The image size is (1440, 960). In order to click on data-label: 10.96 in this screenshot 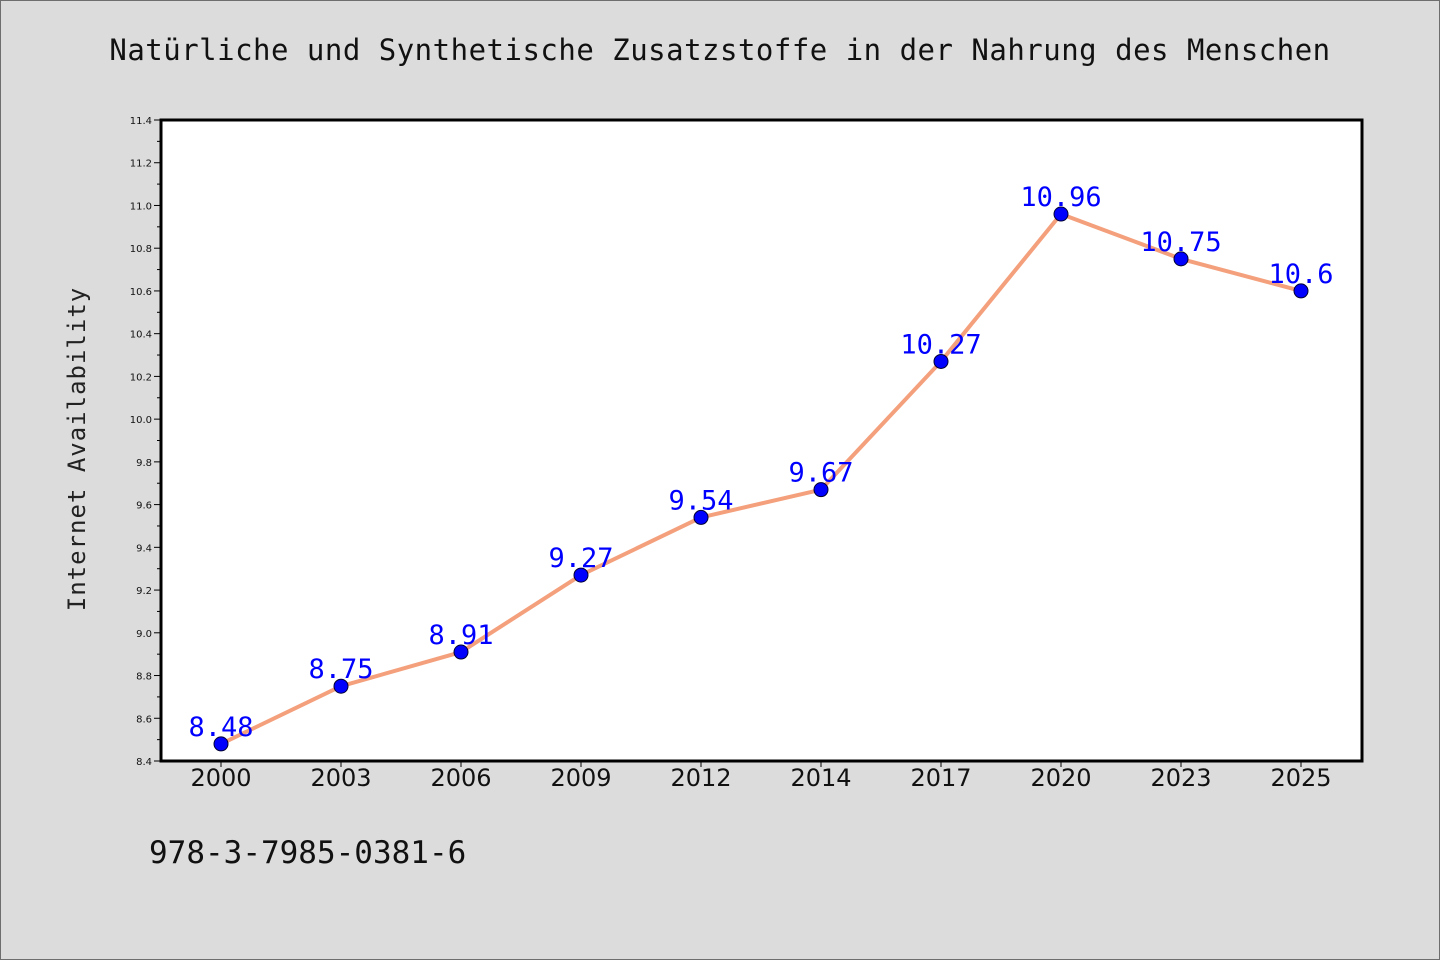, I will do `click(1060, 197)`.